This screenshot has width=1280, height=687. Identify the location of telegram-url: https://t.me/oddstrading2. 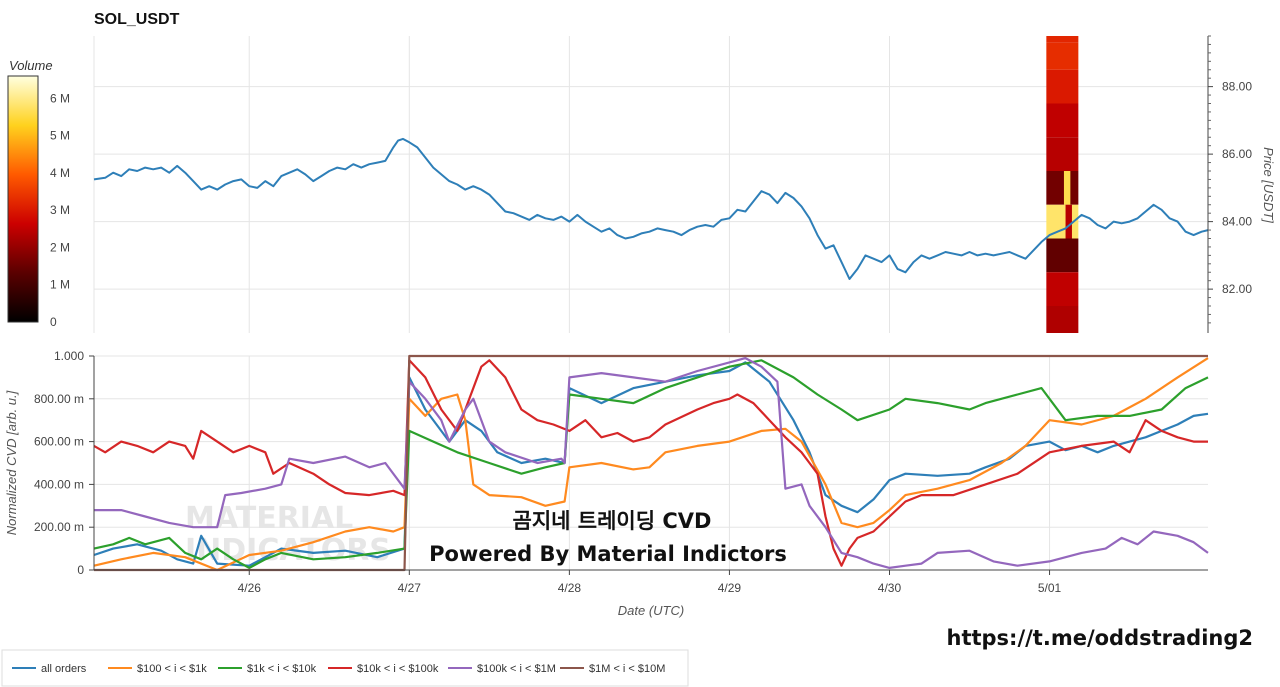
(1100, 638).